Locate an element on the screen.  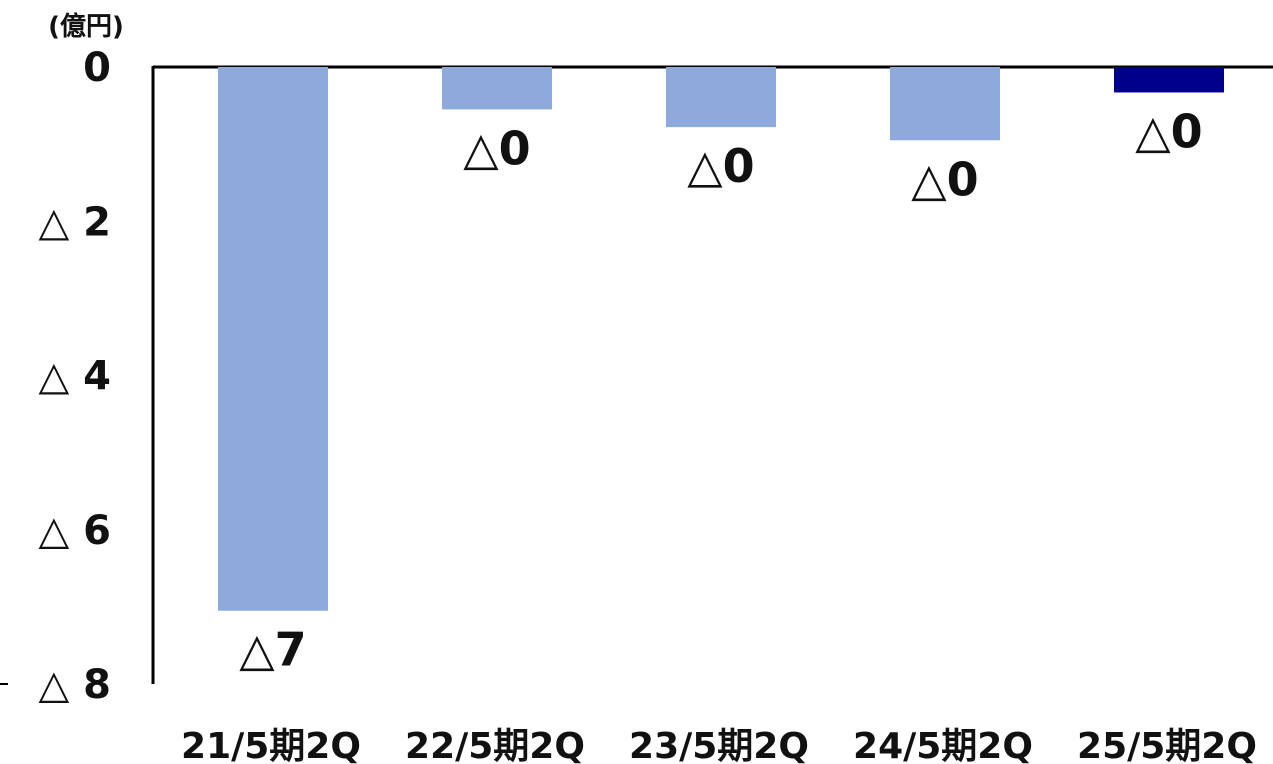
category-label: 24/5期2Q is located at coordinates (943, 745).